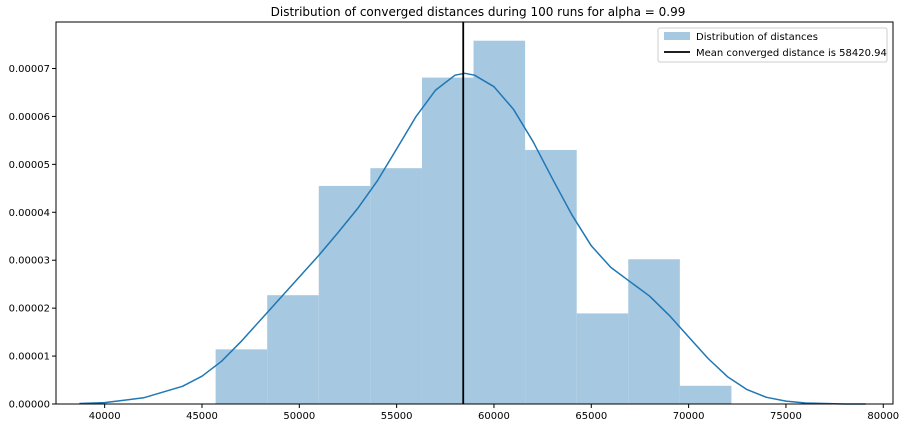  Describe the element at coordinates (883, 416) in the screenshot. I see `x-tick-label: 80000` at that location.